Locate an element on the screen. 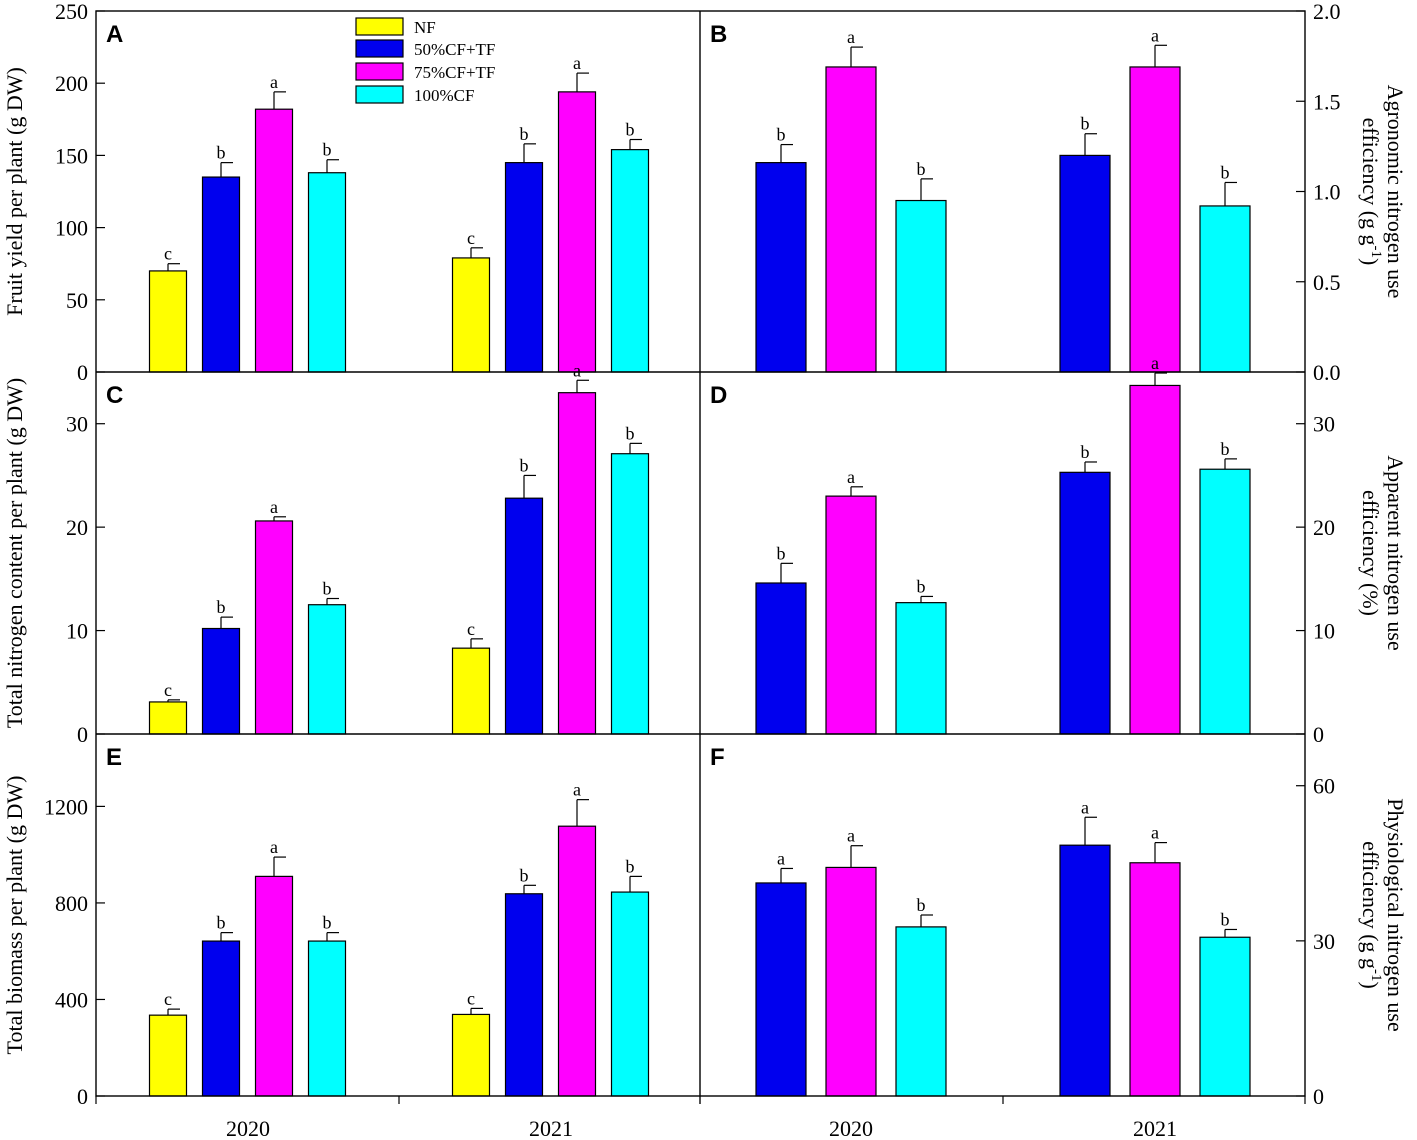 The height and width of the screenshot is (1140, 1417). y-tick-label: 0.0 is located at coordinates (1327, 372).